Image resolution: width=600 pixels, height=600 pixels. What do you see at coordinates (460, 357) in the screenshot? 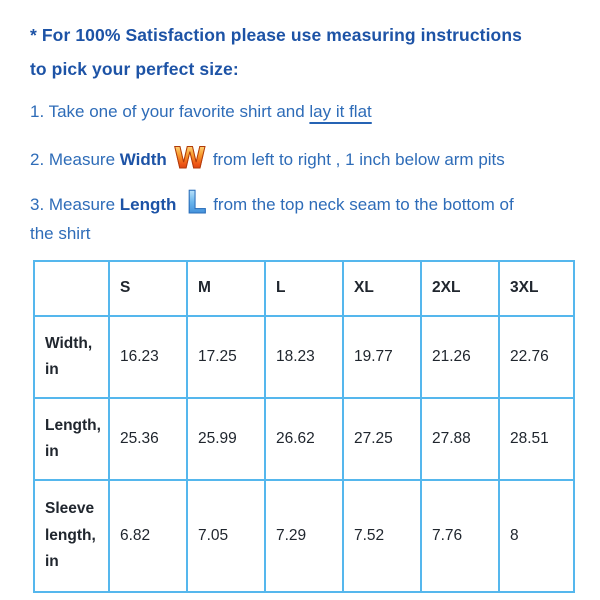
I see `width-value-2xl: 21.26` at bounding box center [460, 357].